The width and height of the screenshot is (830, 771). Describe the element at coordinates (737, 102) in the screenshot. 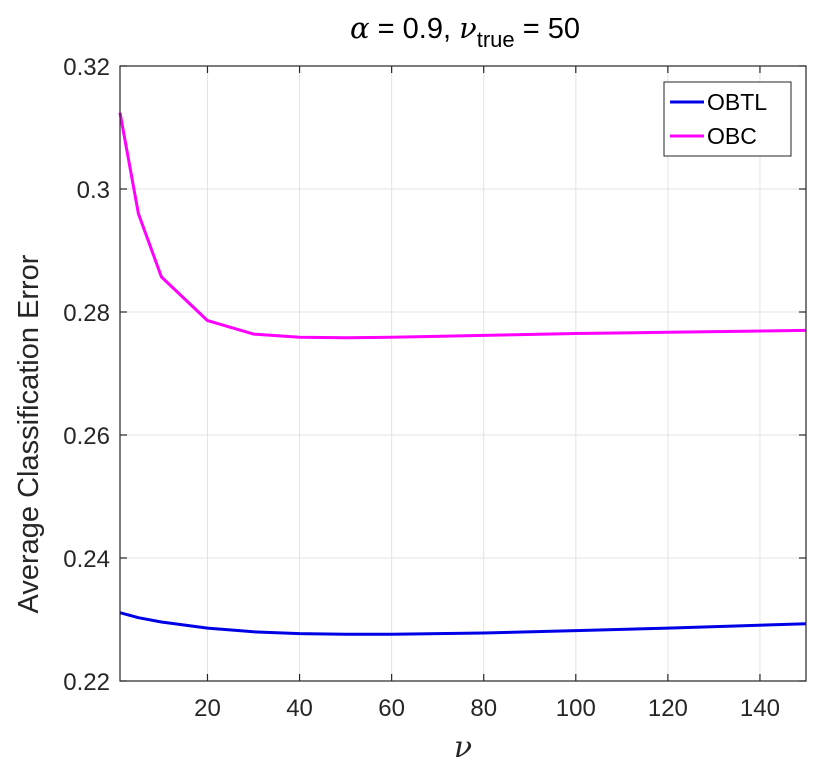

I see `legend-label-obtl: OBTL` at that location.